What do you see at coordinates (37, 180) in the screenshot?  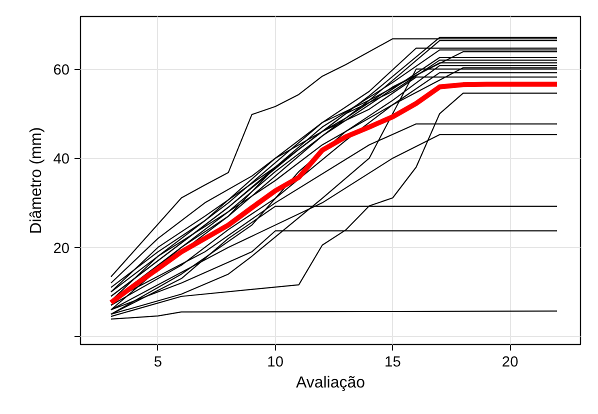 I see `y-axis-title: Diâmetro (mm)` at bounding box center [37, 180].